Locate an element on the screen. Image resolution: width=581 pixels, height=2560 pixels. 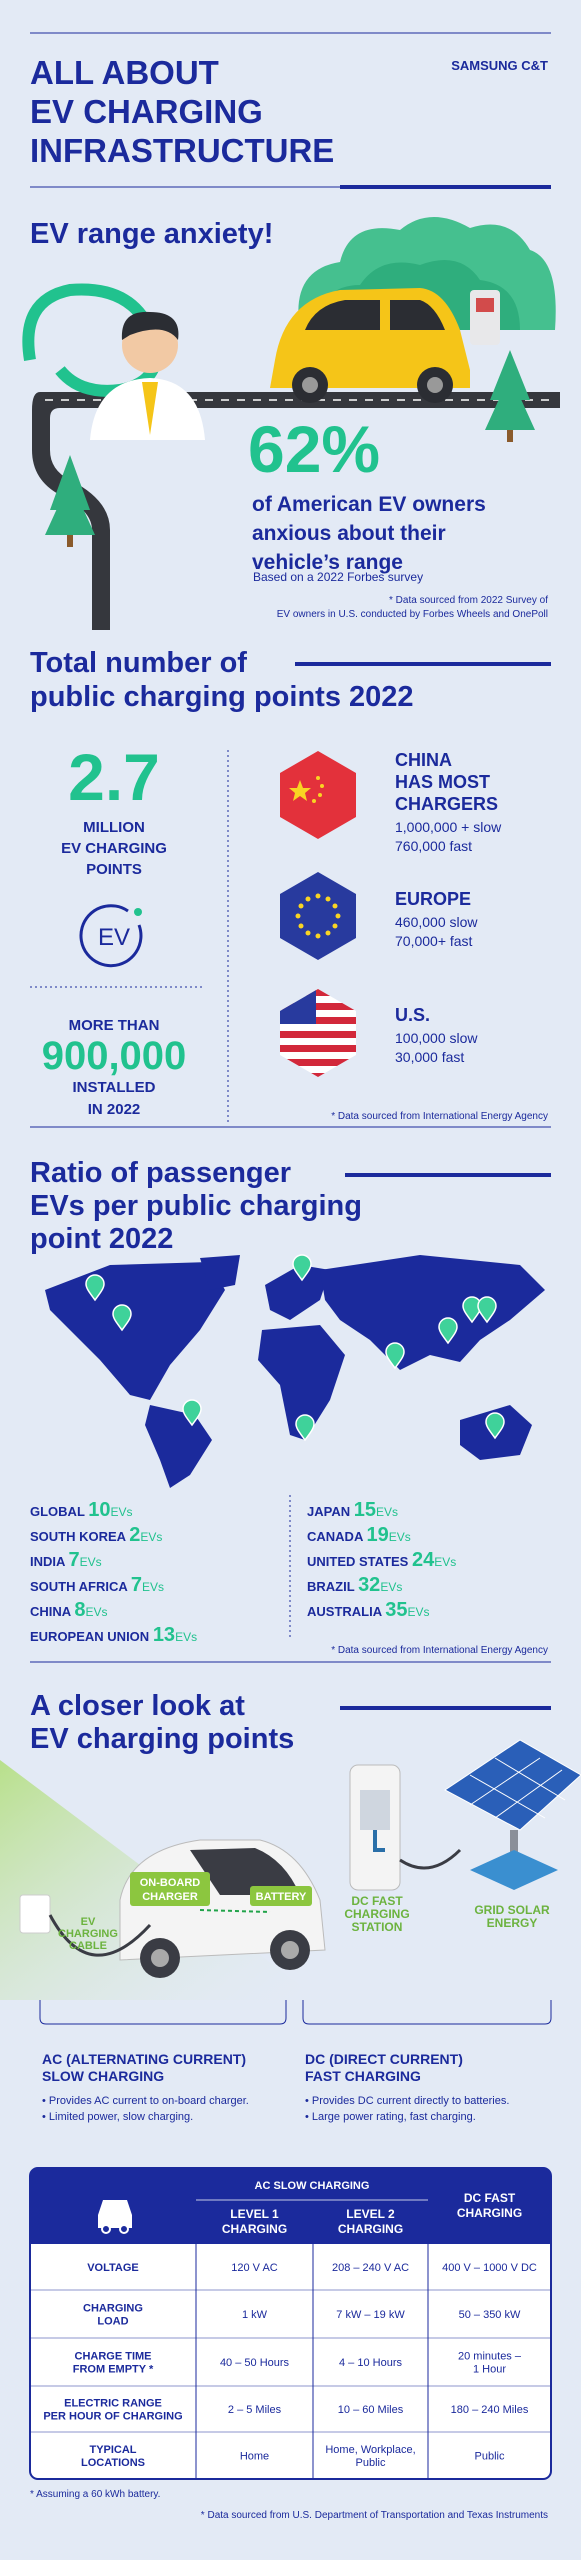
row-label: LOCATIONS is located at coordinates (113, 2463).